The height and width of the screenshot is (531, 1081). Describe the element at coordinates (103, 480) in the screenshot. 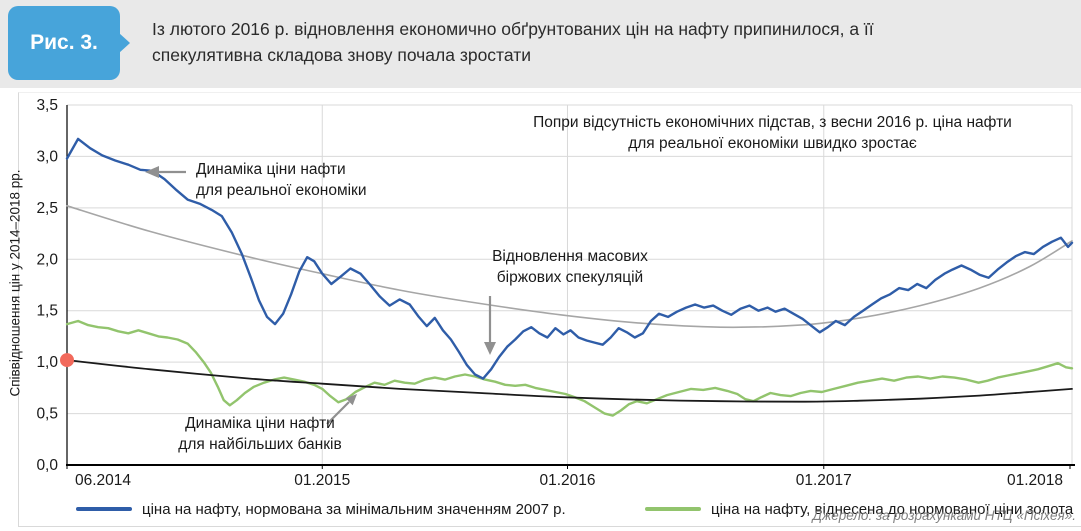

I see `x-tick-label: 06.2014` at that location.